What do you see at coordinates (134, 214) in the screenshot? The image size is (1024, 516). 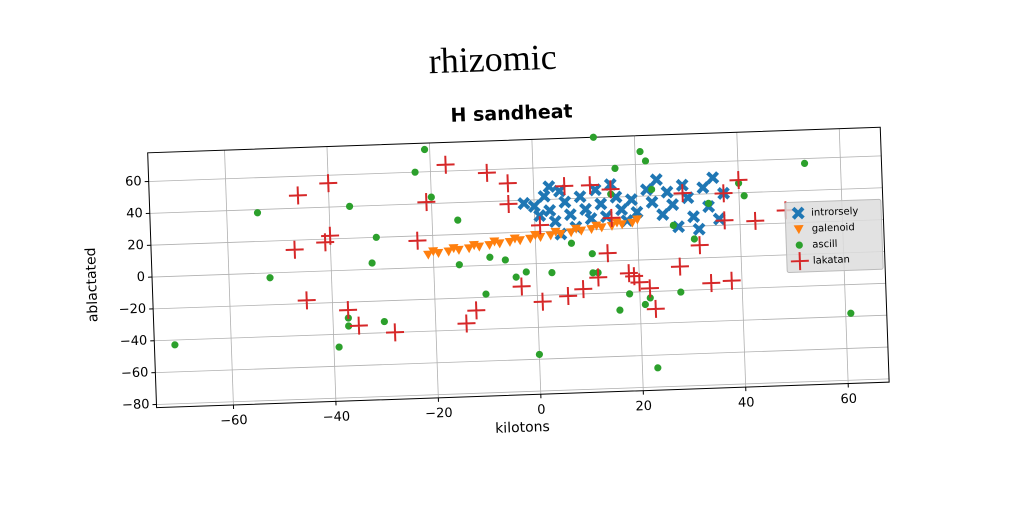 I see `y-tick-label: 40` at bounding box center [134, 214].